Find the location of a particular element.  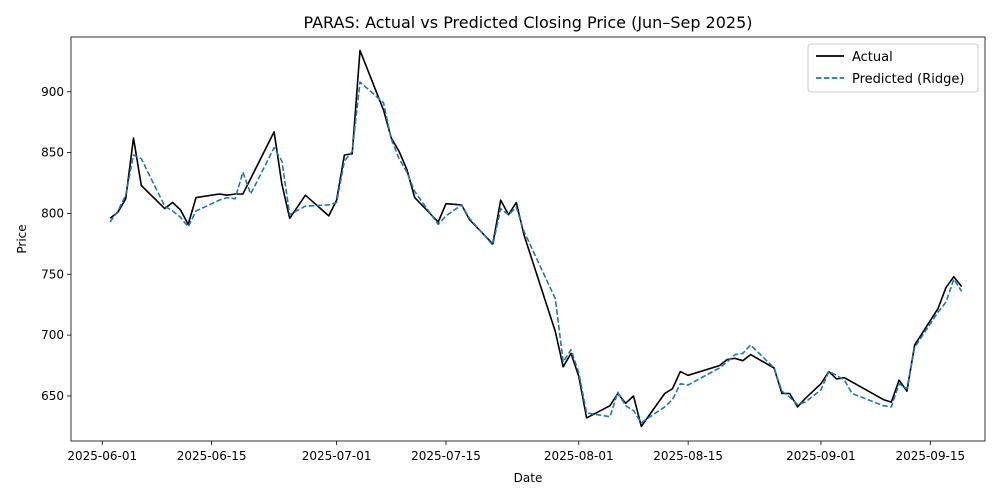

y-tick-label: 850 is located at coordinates (52, 153).